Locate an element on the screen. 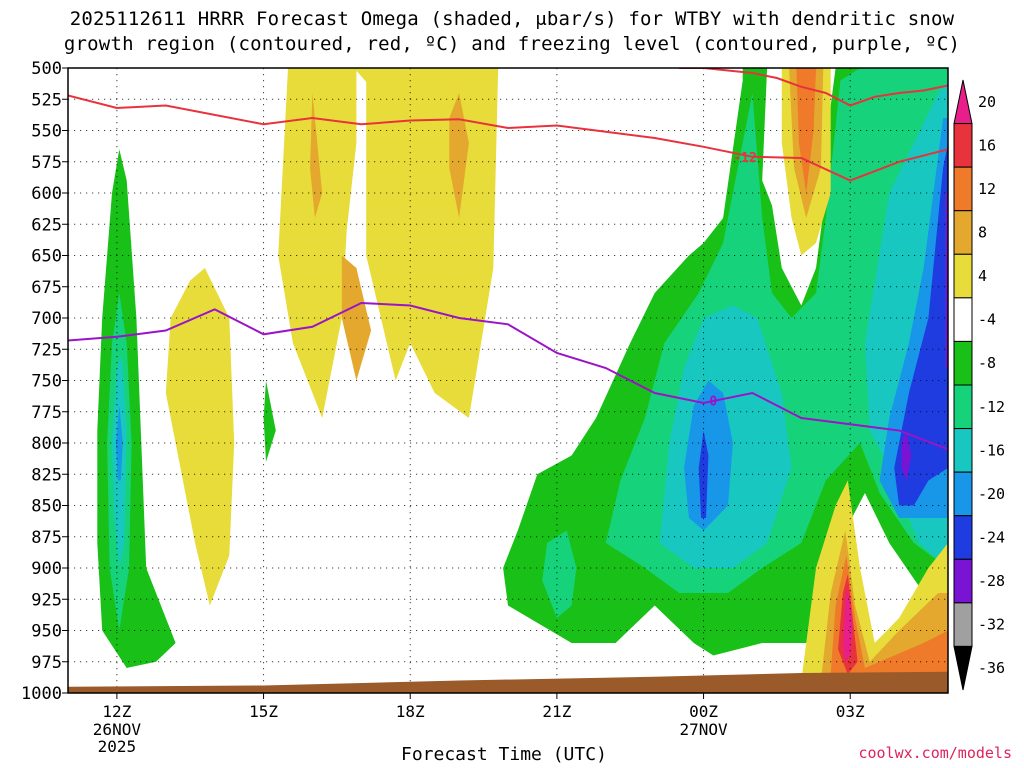  terrain-fill is located at coordinates (508, 682).